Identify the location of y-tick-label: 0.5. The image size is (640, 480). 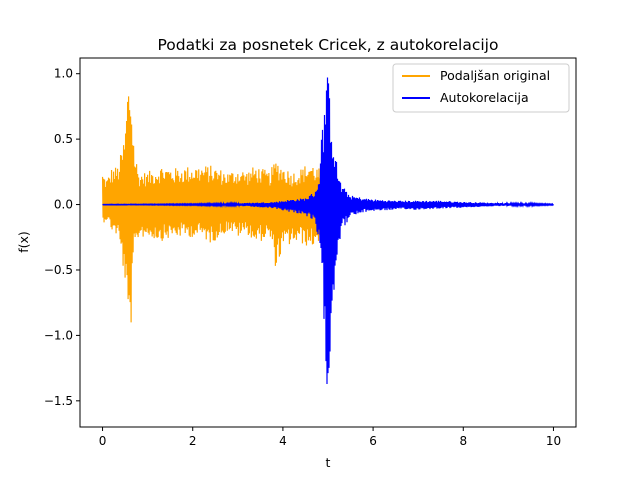
(63, 139).